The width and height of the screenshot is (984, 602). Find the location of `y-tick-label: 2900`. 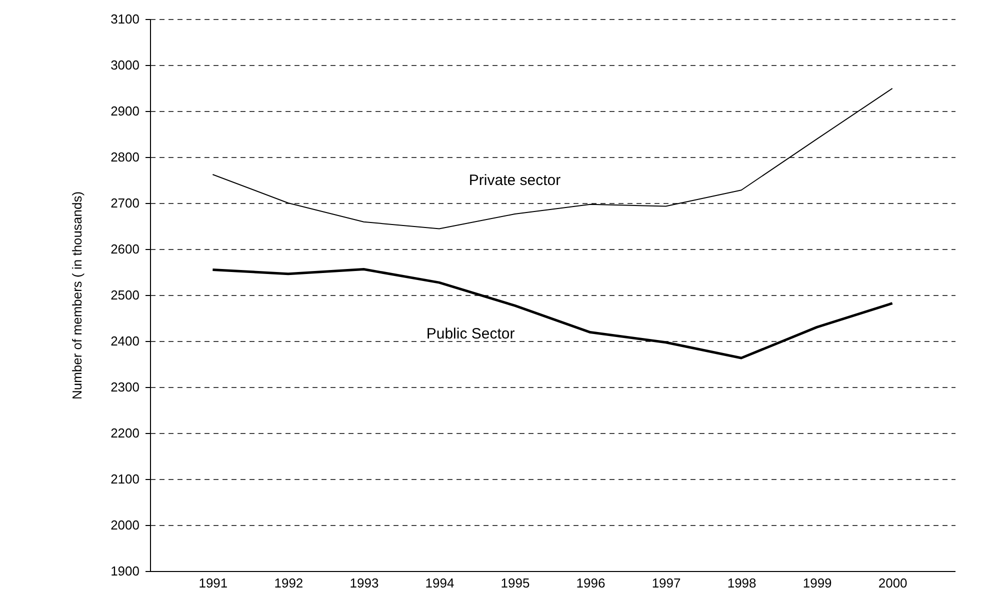

y-tick-label: 2900 is located at coordinates (125, 111).